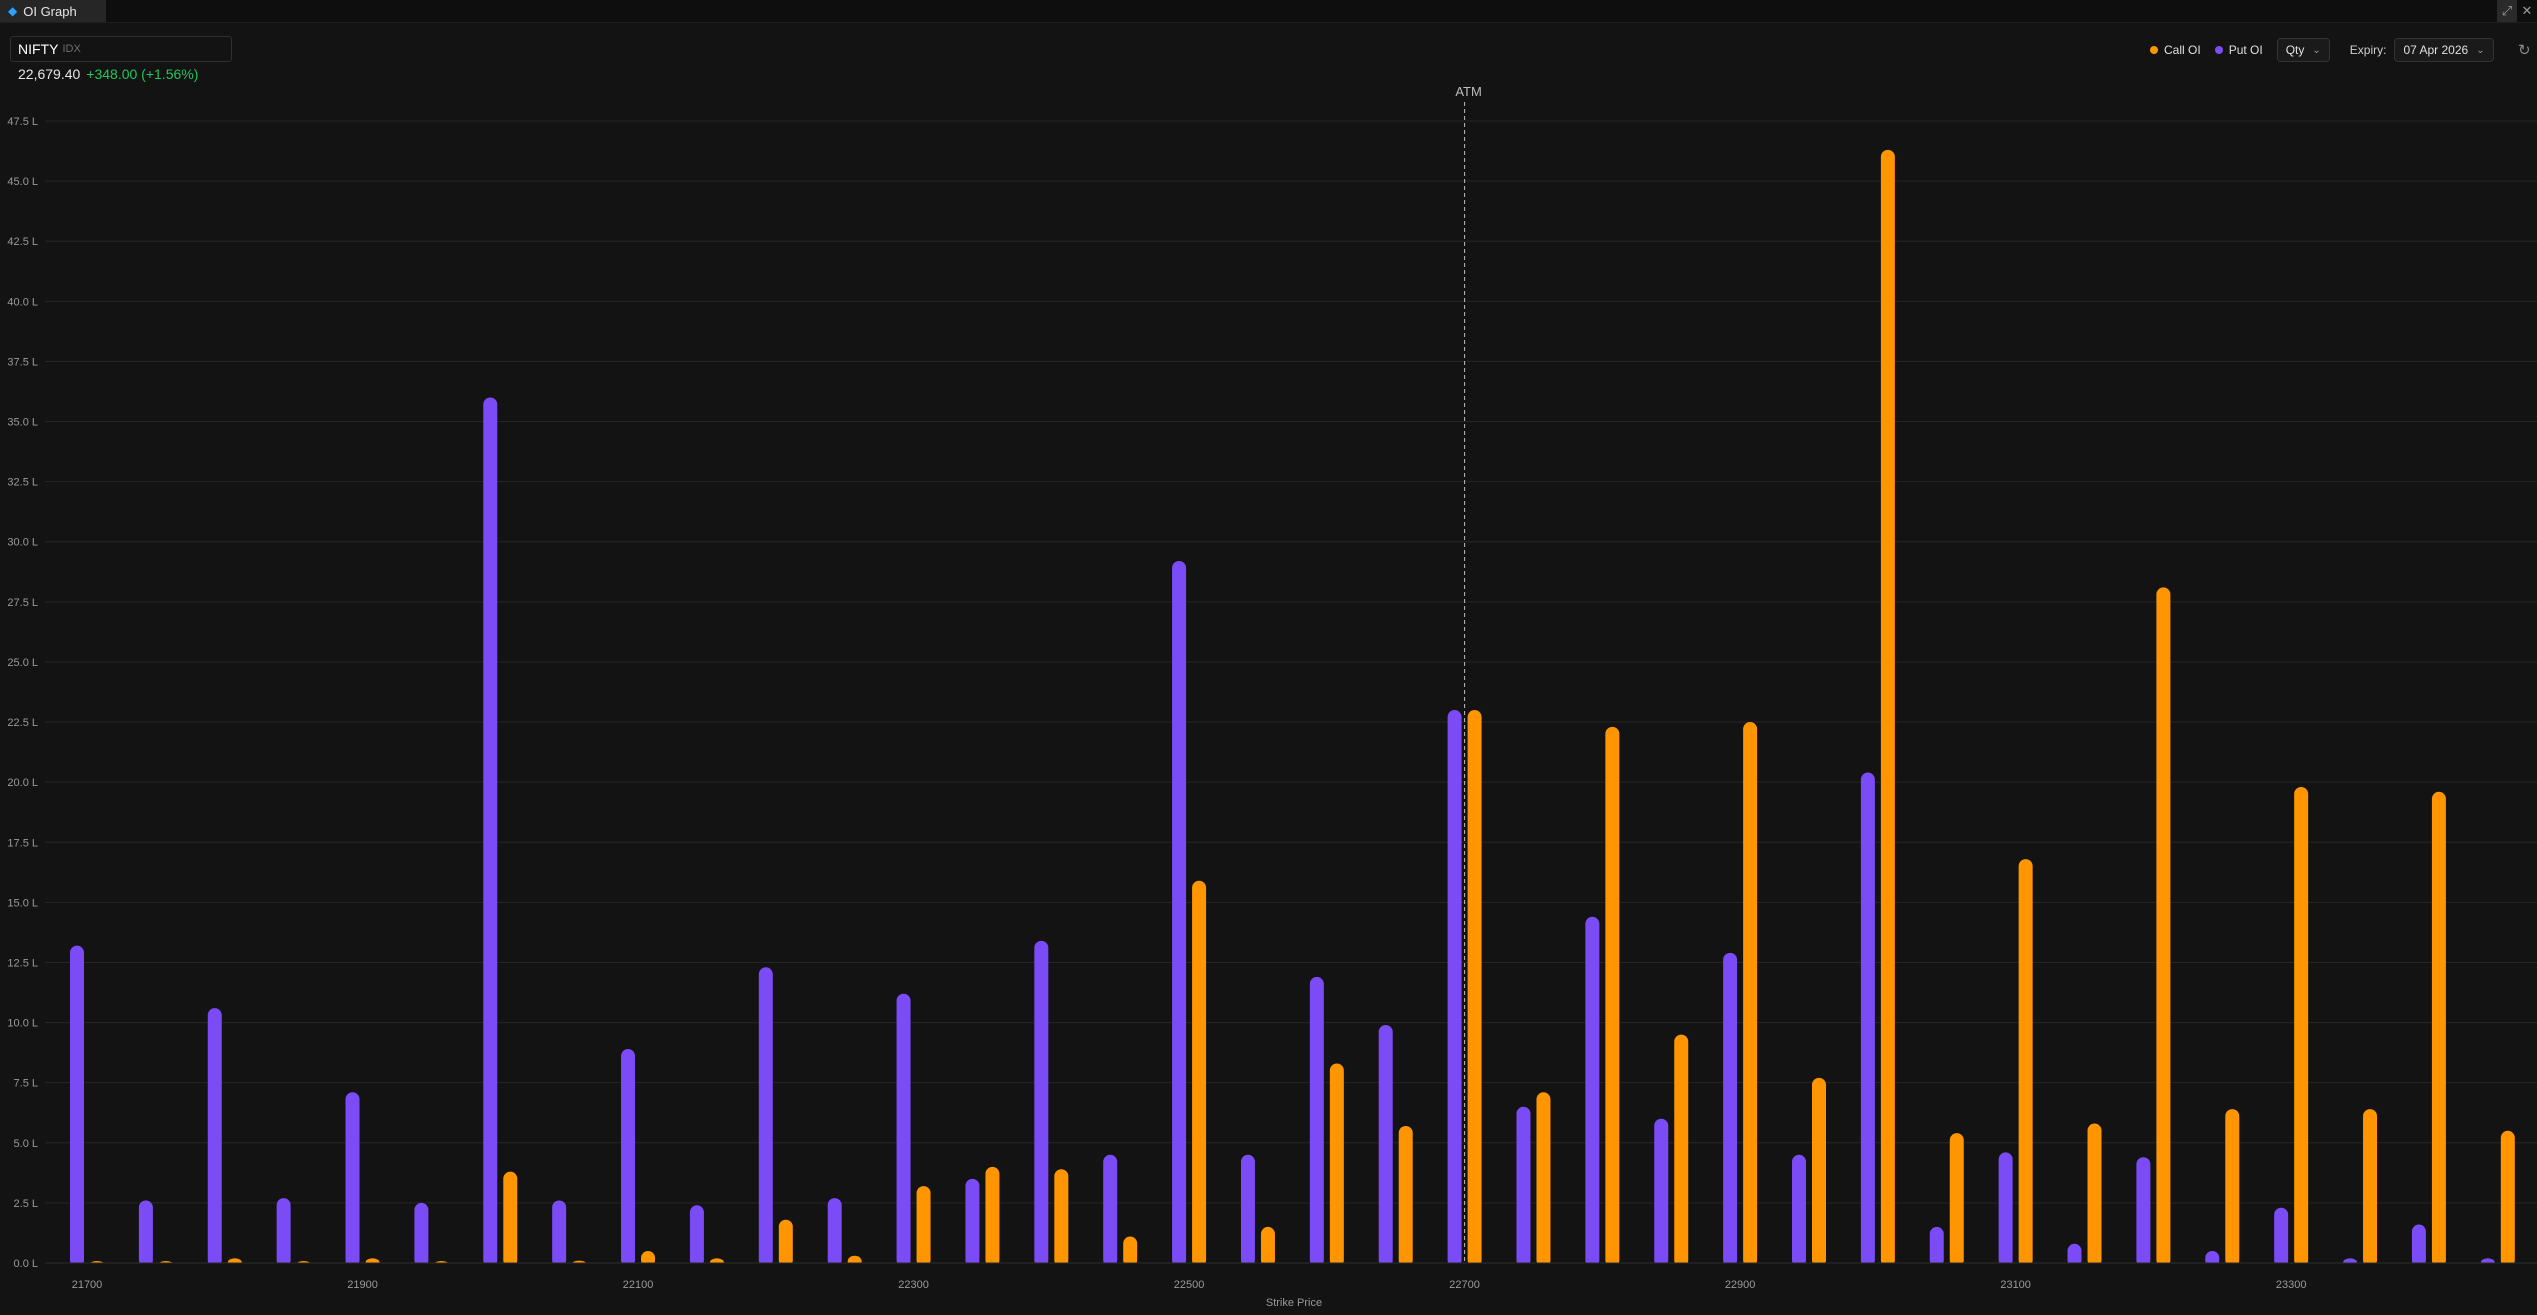 This screenshot has width=2537, height=1315. Describe the element at coordinates (26, 1264) in the screenshot. I see `y-tick-label: 0.0 L` at that location.